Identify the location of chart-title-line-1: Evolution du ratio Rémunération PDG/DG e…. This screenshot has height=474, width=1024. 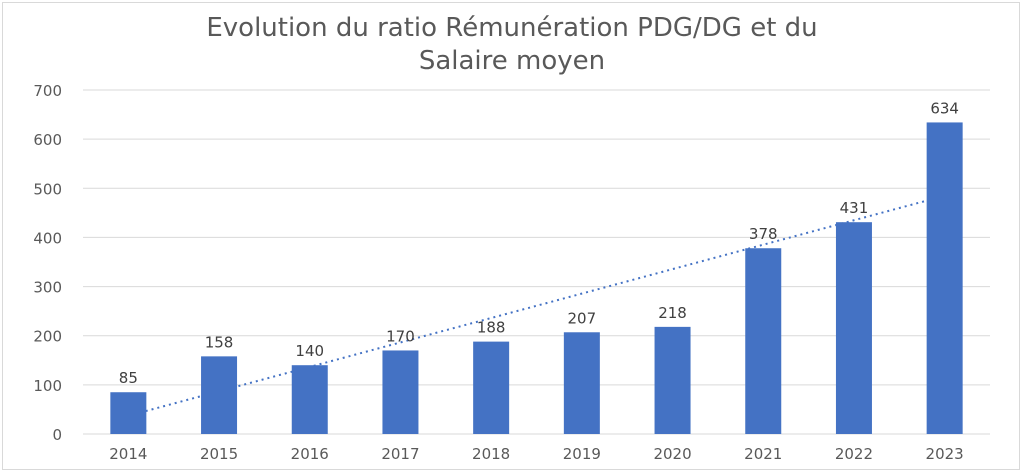
(512, 28).